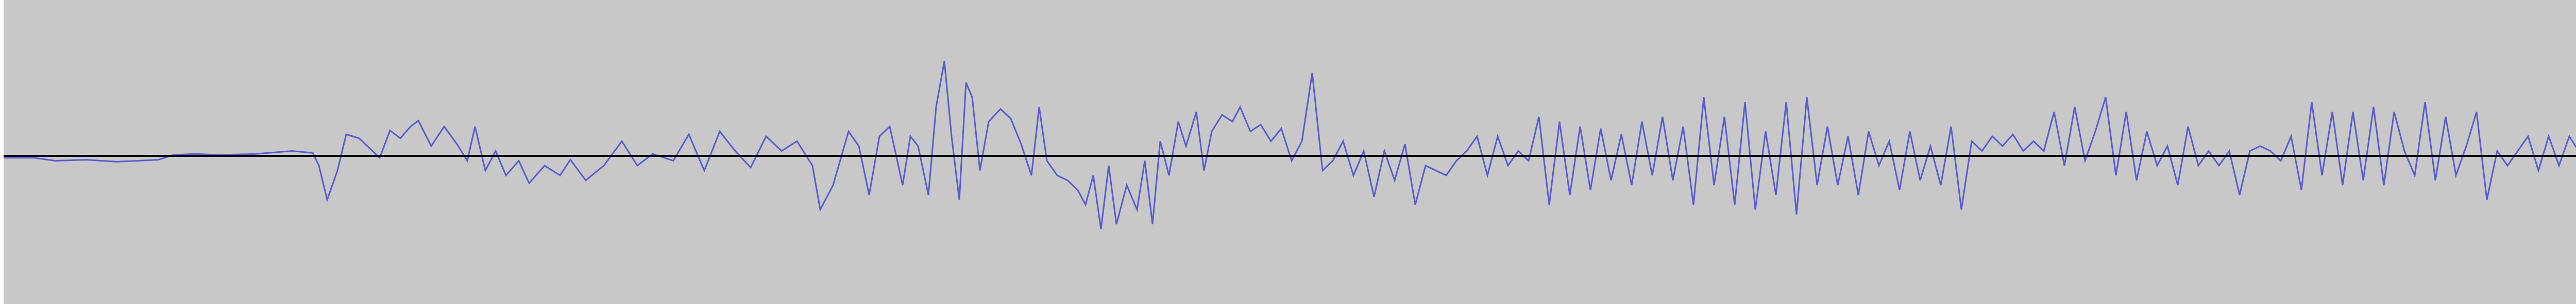 The image size is (2576, 304). What do you see at coordinates (2, 152) in the screenshot?
I see `track-left-border` at bounding box center [2, 152].